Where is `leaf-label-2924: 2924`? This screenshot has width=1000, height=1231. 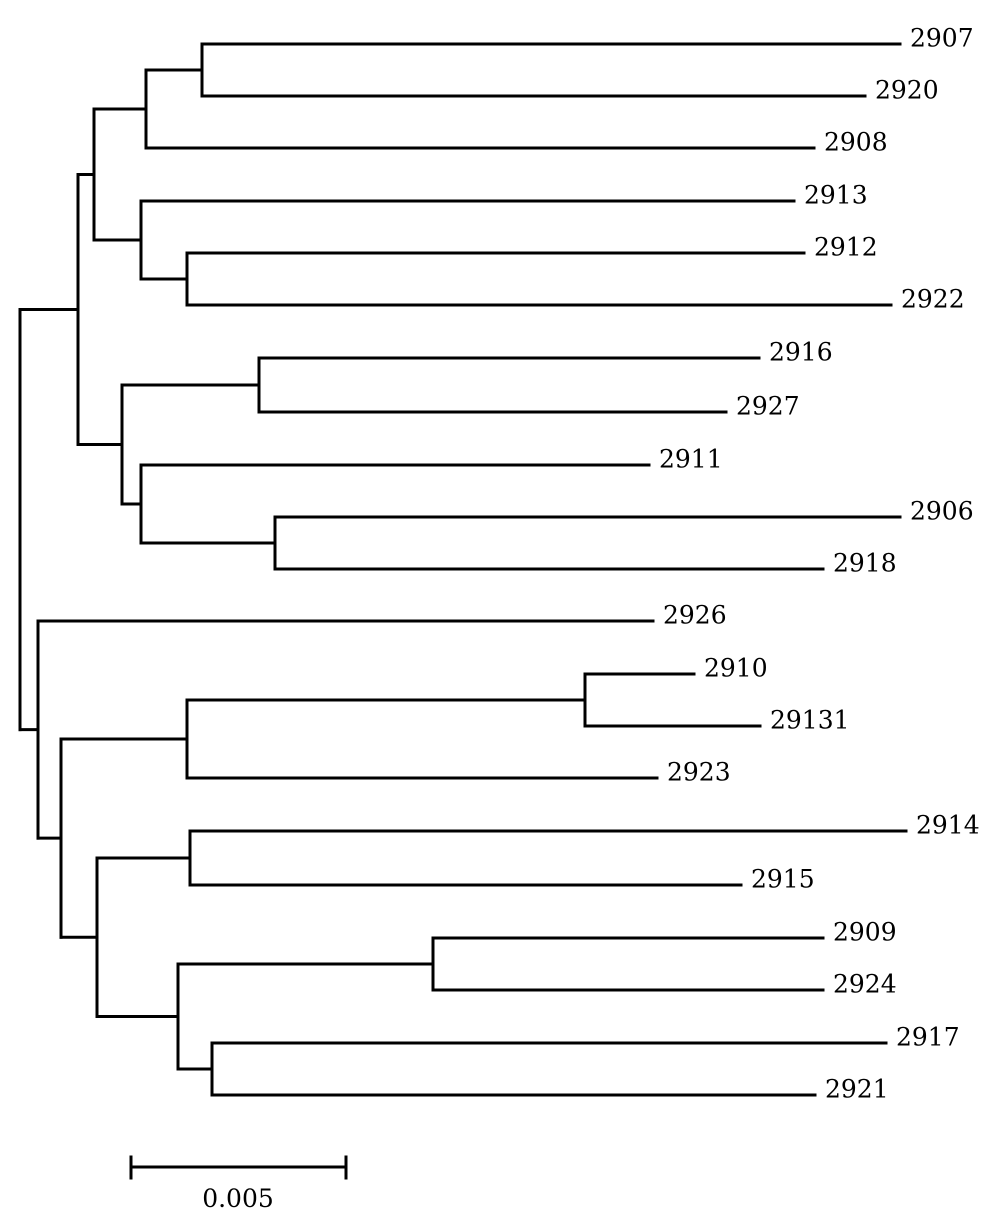
leaf-label-2924: 2924 is located at coordinates (865, 984).